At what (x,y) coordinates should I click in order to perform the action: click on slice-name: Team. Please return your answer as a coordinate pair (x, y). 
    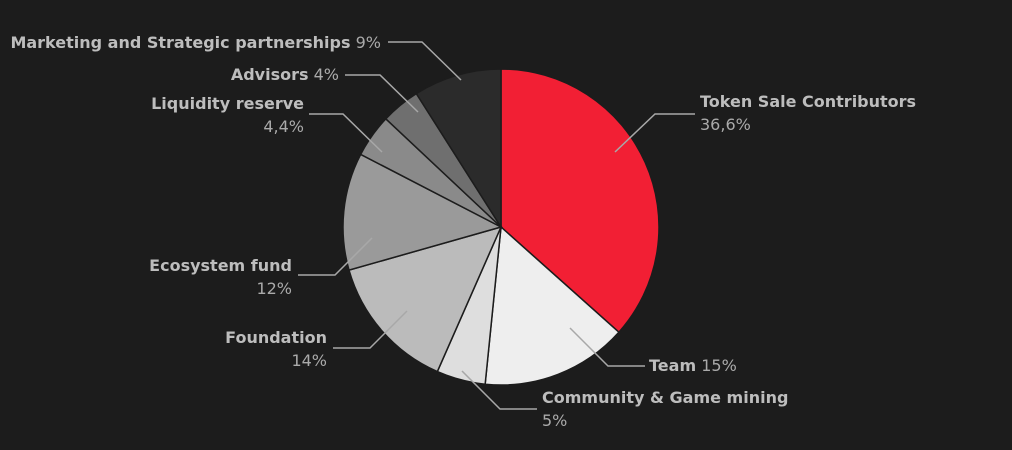
    Looking at the image, I should click on (673, 365).